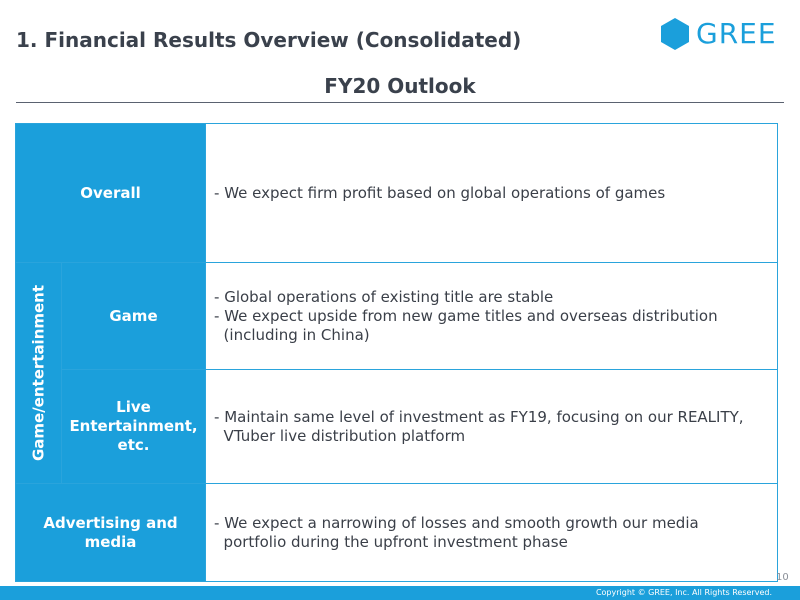 This screenshot has width=800, height=600. I want to click on title-divider, so click(400, 102).